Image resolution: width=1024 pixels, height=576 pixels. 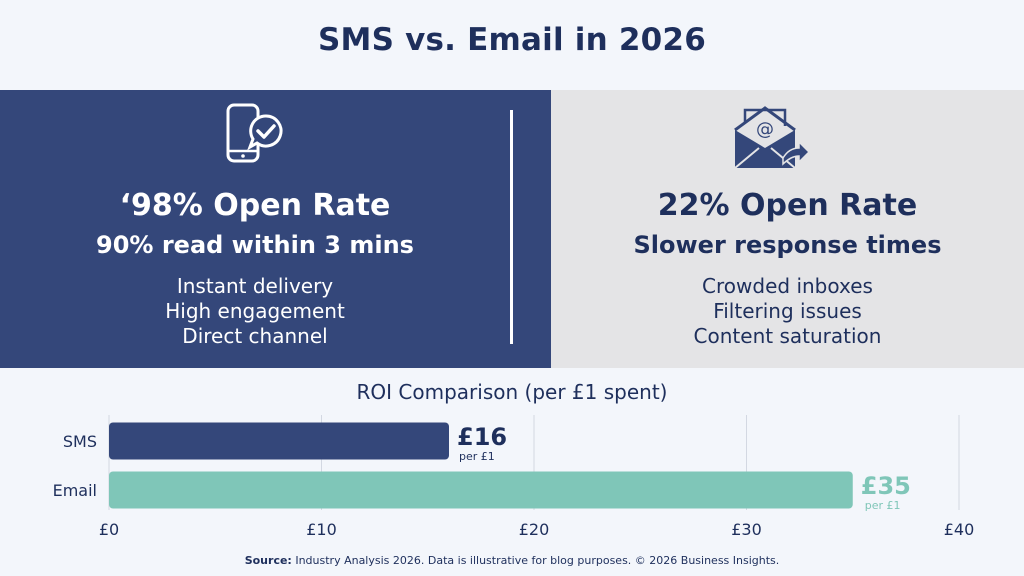 What do you see at coordinates (268, 560) in the screenshot?
I see `source-label: Source:` at bounding box center [268, 560].